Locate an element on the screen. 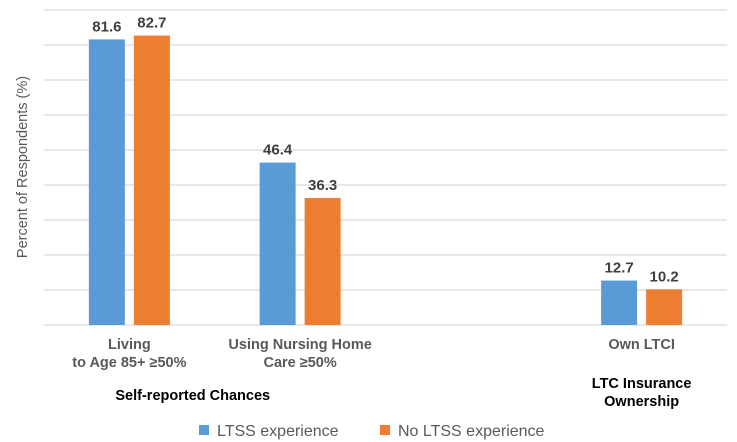 This screenshot has width=737, height=442. data-label: 46.4 is located at coordinates (278, 150).